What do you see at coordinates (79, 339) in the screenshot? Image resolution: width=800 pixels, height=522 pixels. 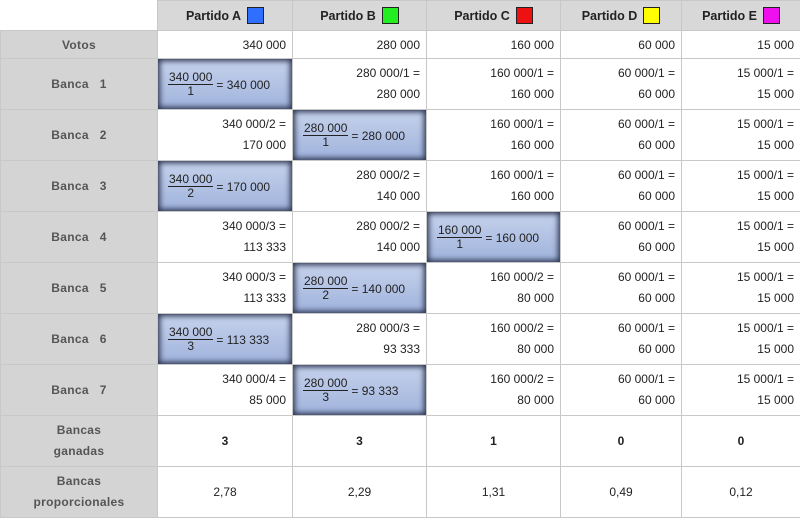 I see `seat-label: Banca 6` at bounding box center [79, 339].